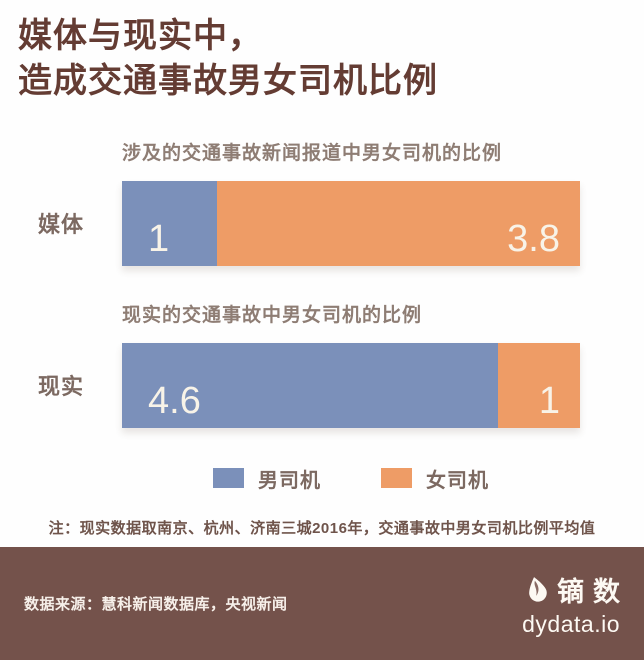  I want to click on footnote: 注：现实数据取南京、杭州、济南三城2016年，交通事故中男女司机比例平均值, so click(322, 528).